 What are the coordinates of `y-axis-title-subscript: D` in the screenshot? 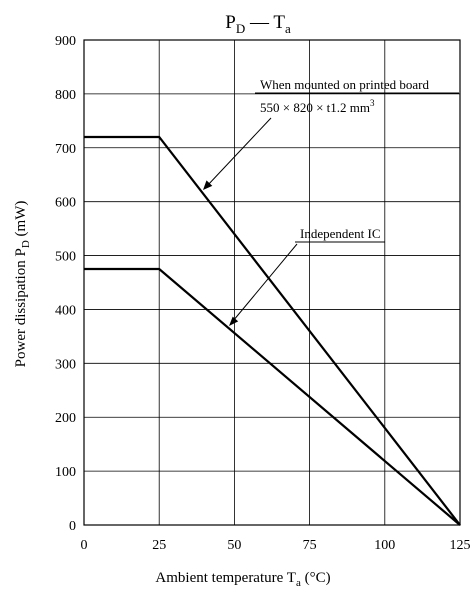 It's located at (26, 244).